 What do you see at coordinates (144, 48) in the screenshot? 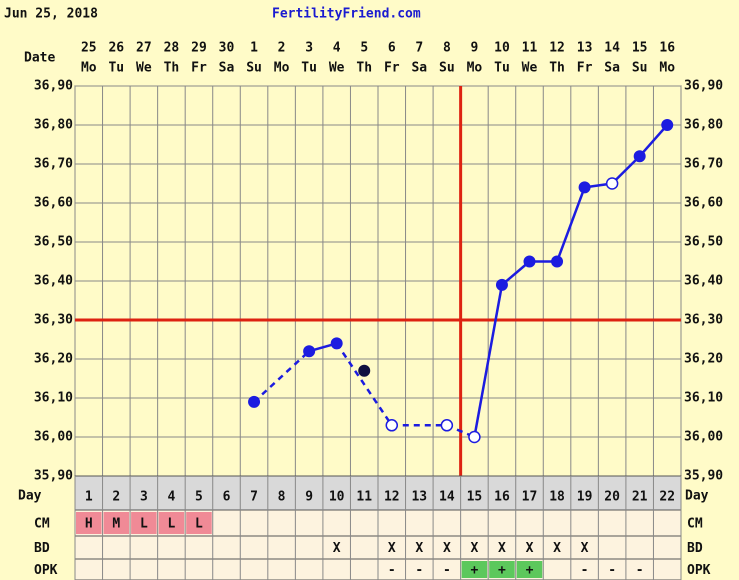
I see `date-label: 27` at bounding box center [144, 48].